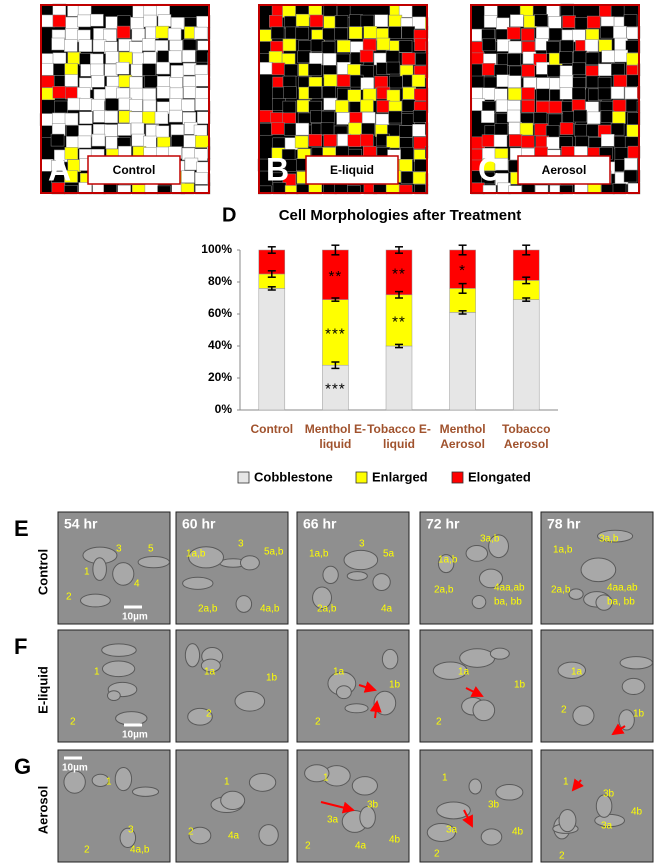  Describe the element at coordinates (639, 714) in the screenshot. I see `cell-label: 1b` at that location.